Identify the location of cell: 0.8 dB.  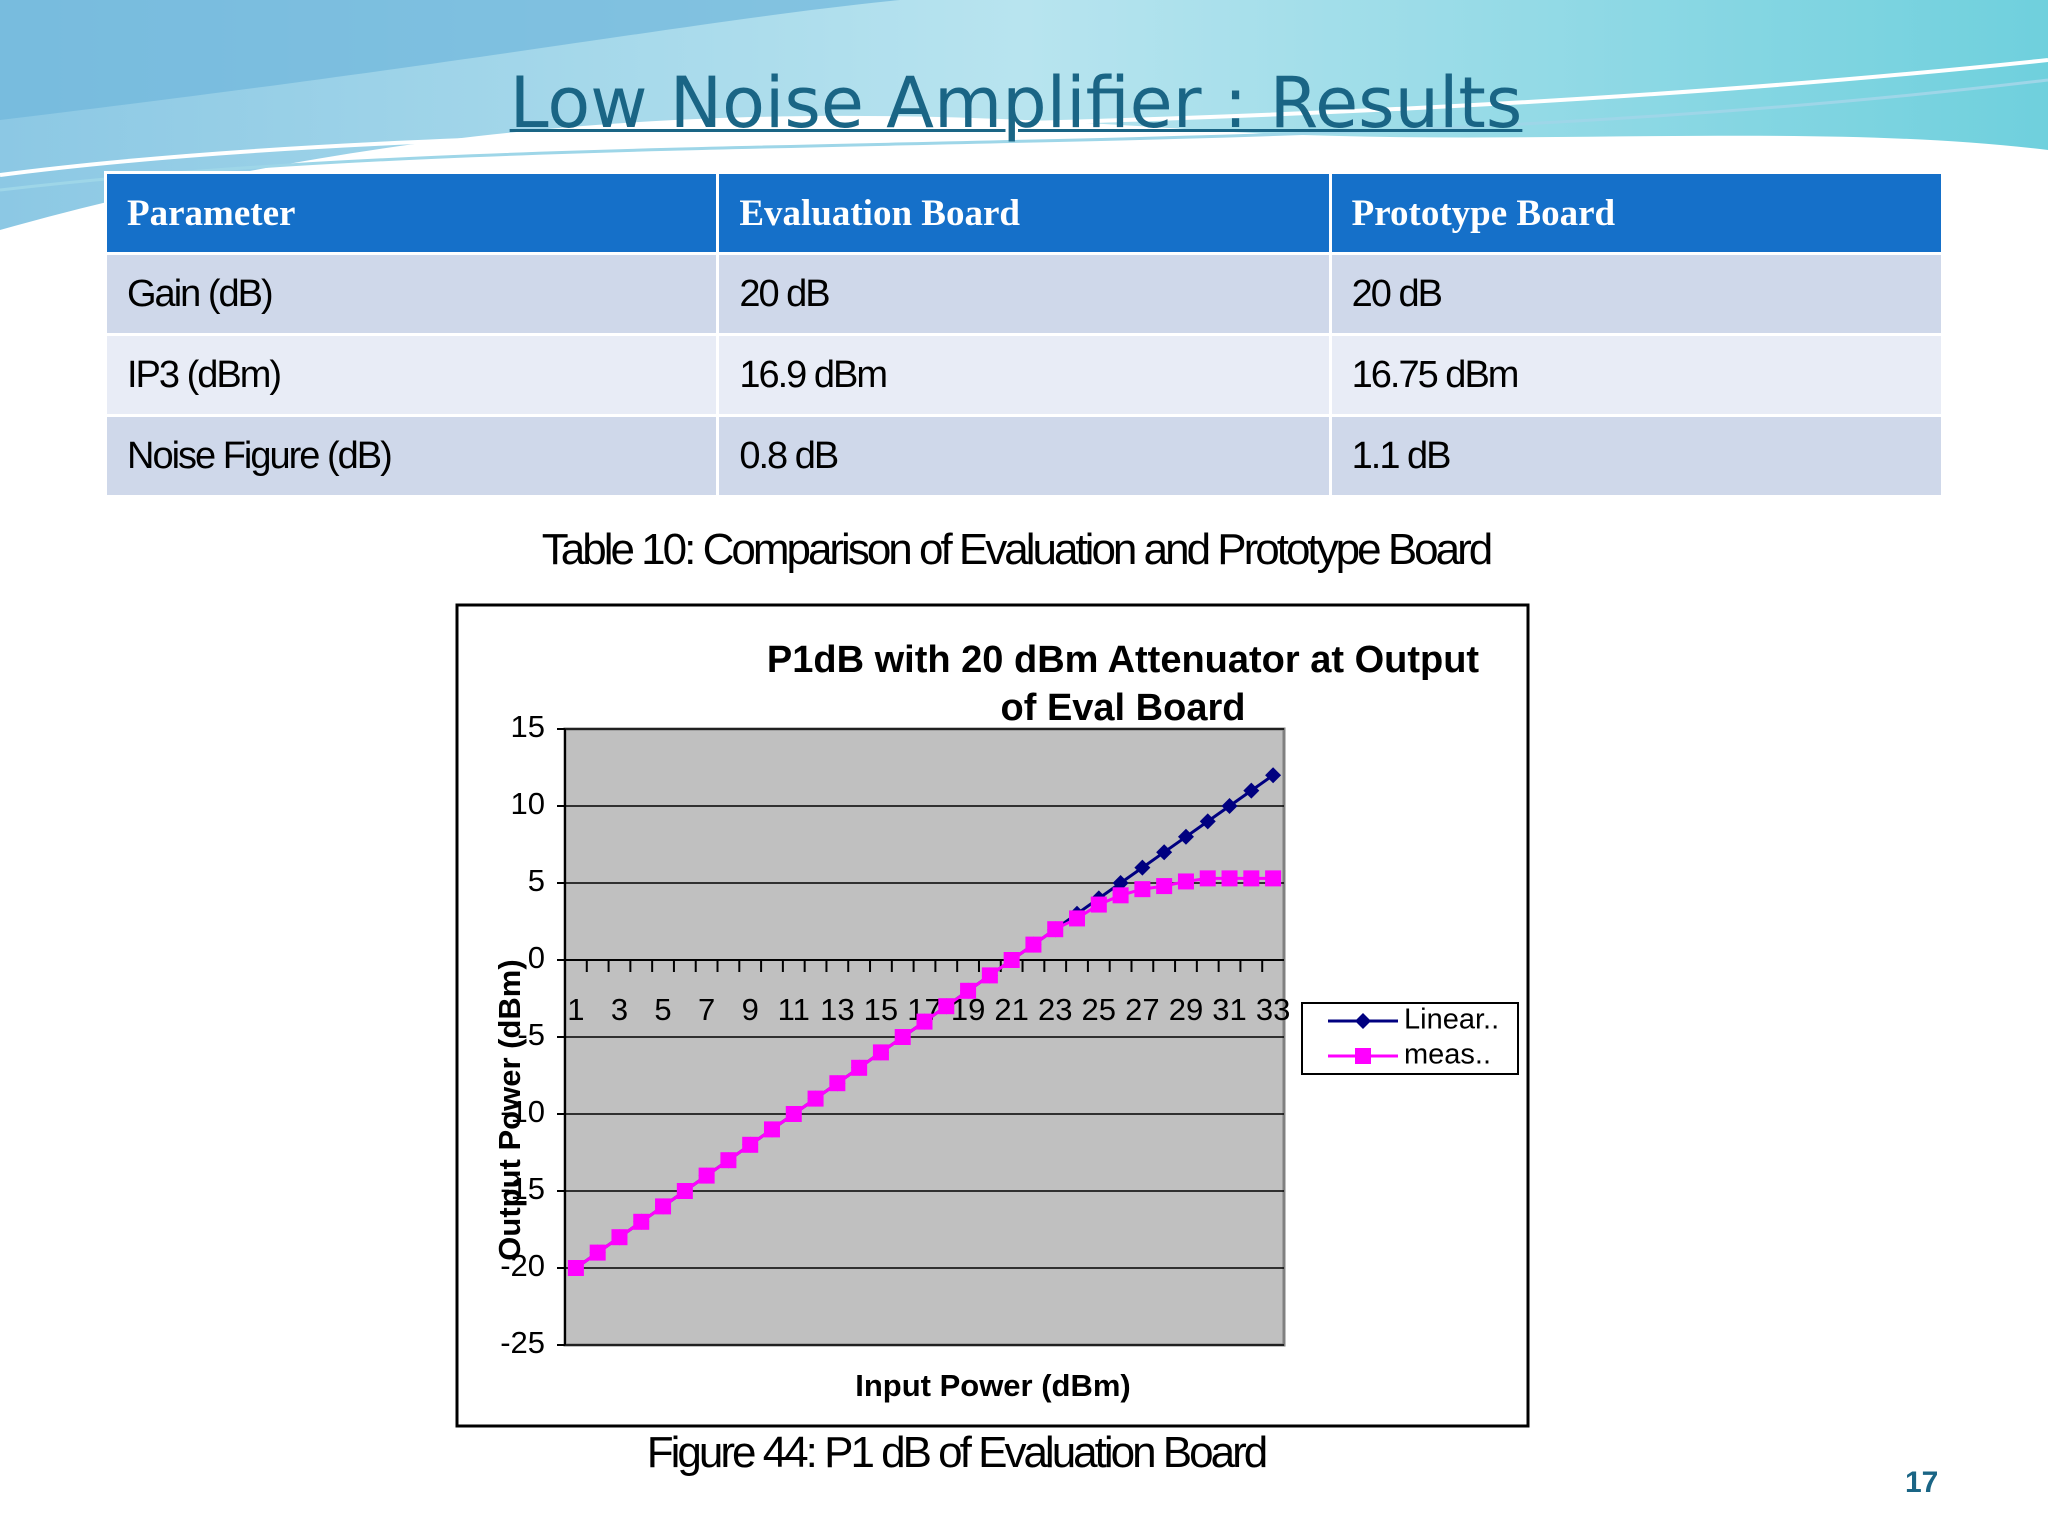
(1024, 456).